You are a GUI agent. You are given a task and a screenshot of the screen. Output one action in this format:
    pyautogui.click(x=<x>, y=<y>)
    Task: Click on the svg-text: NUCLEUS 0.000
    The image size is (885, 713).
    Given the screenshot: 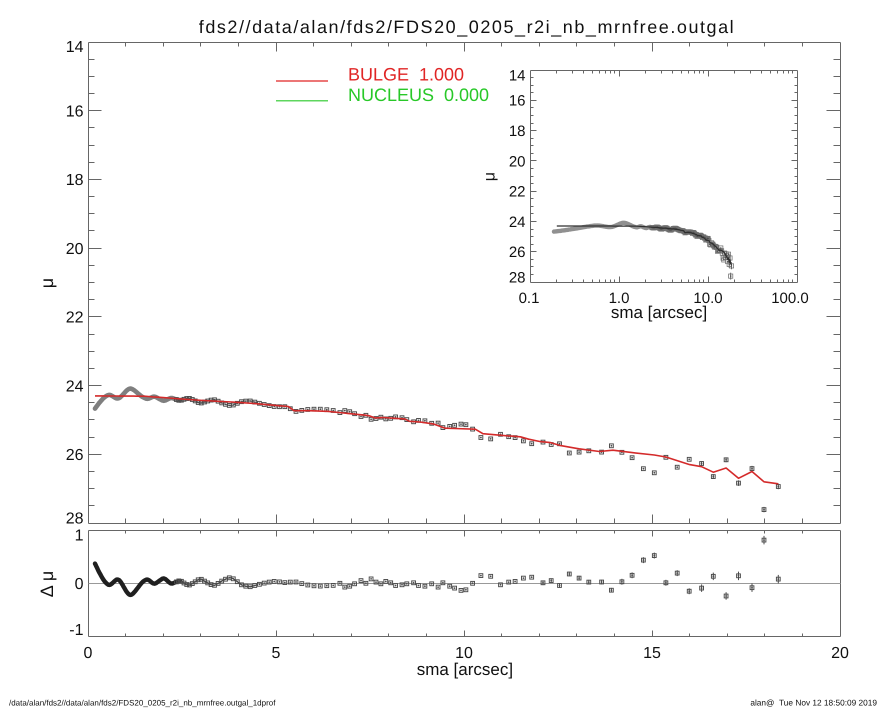 What is the action you would take?
    pyautogui.click(x=418, y=95)
    